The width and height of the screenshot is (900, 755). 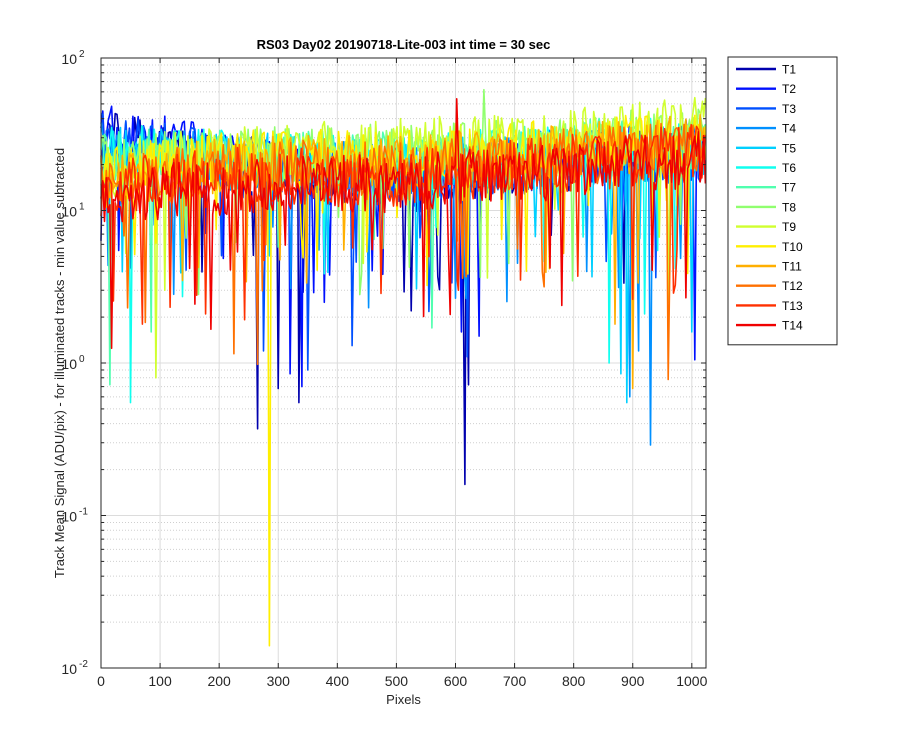 What do you see at coordinates (789, 70) in the screenshot?
I see `legend-label-t1: T1` at bounding box center [789, 70].